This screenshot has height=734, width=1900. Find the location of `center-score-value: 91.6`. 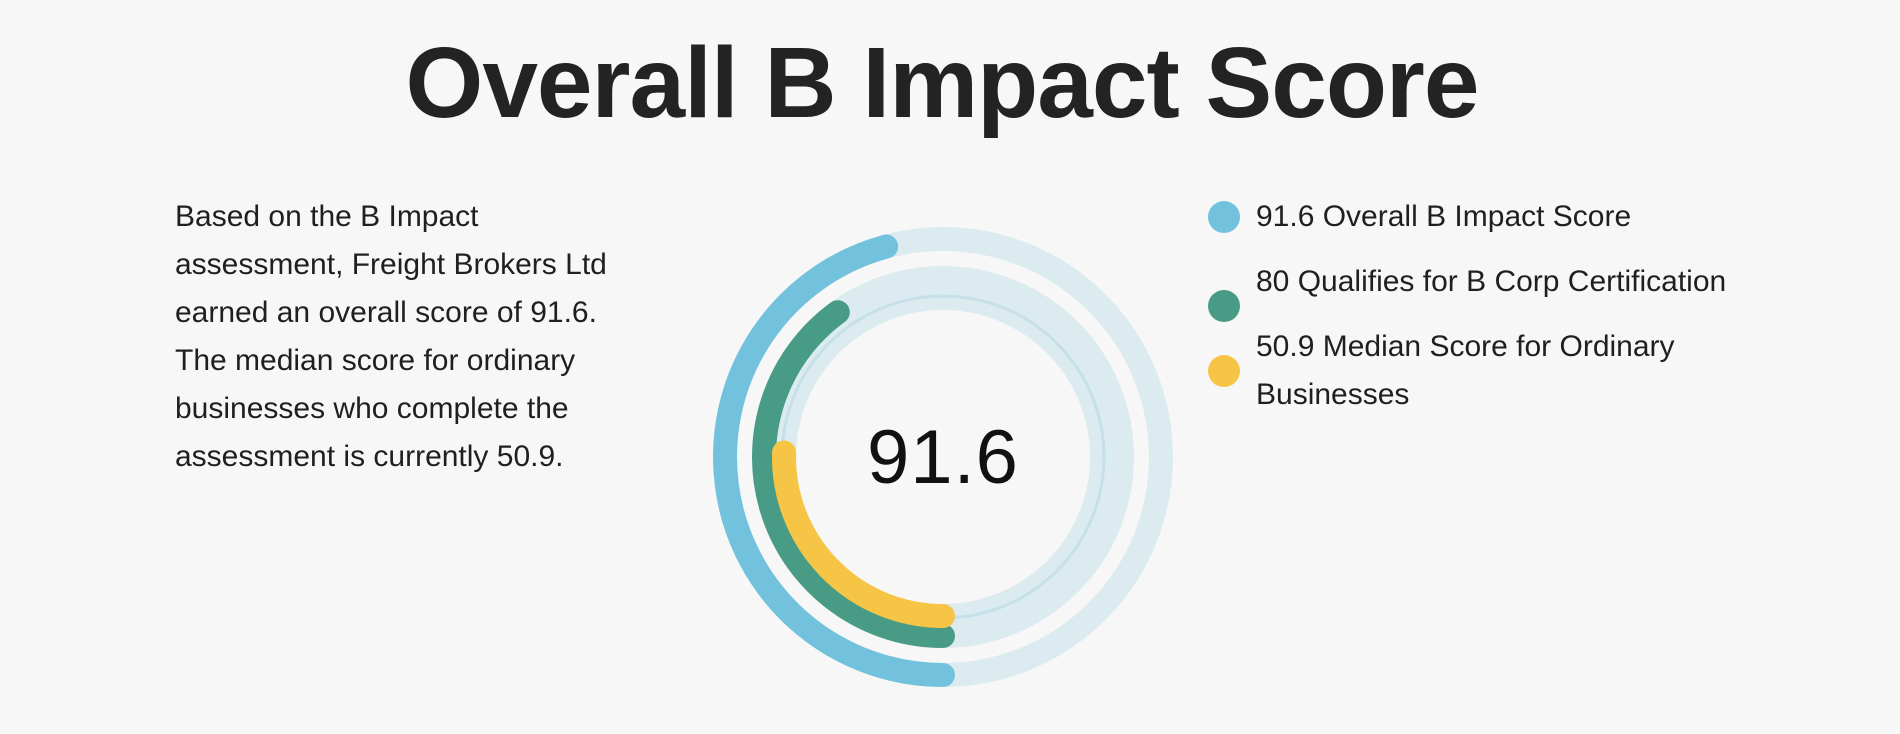

center-score-value: 91.6 is located at coordinates (943, 457).